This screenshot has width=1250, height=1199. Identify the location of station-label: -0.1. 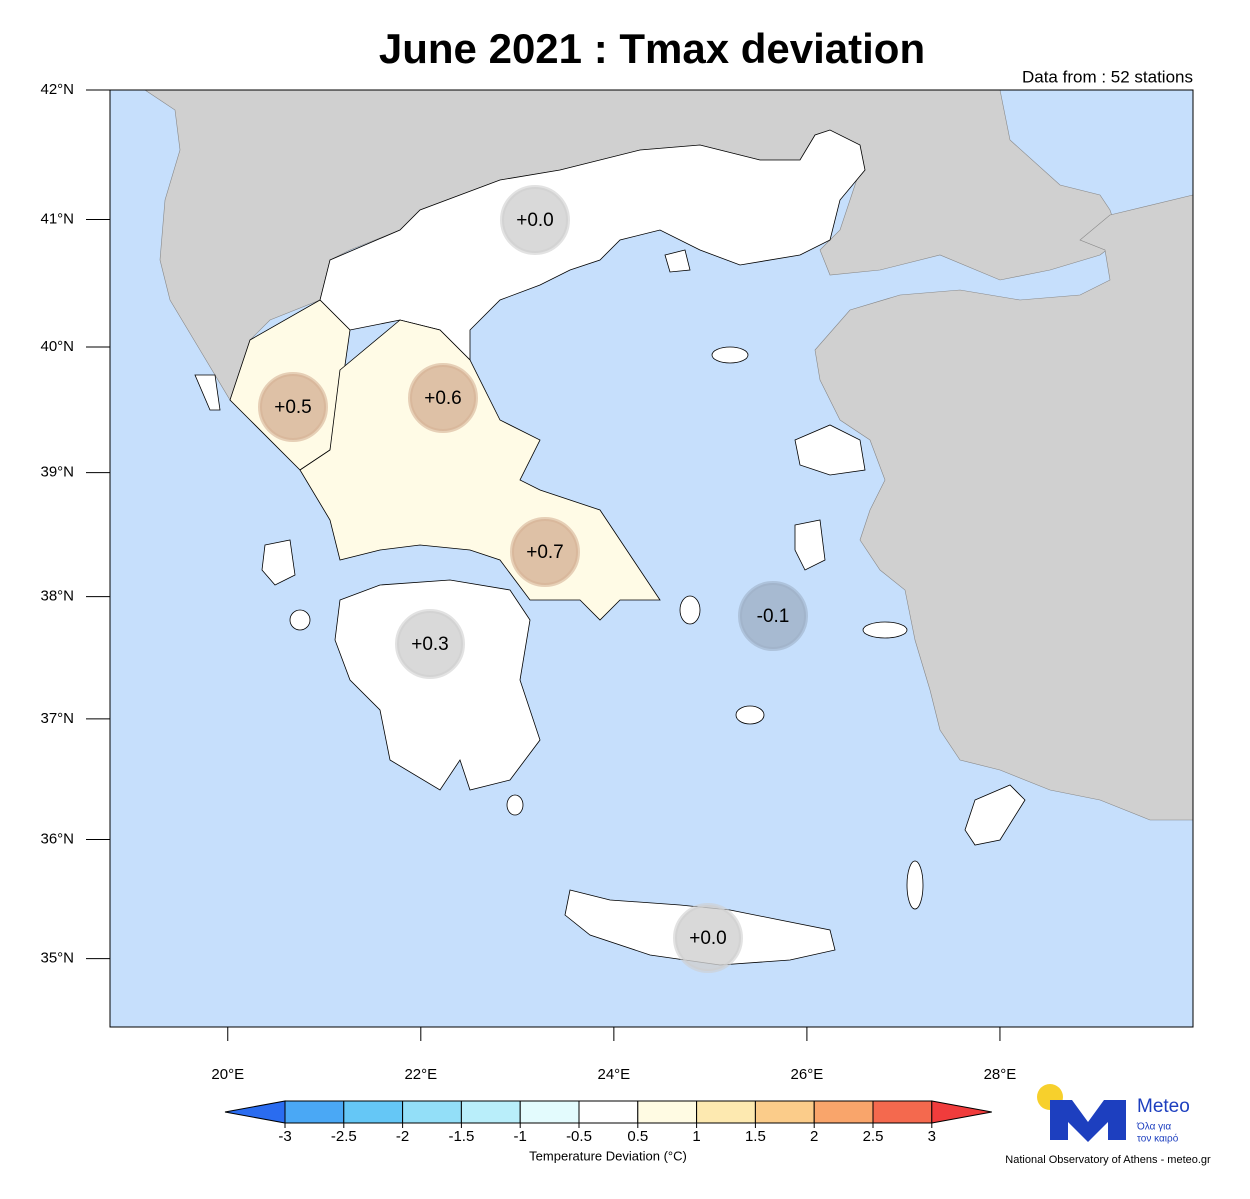
(773, 616).